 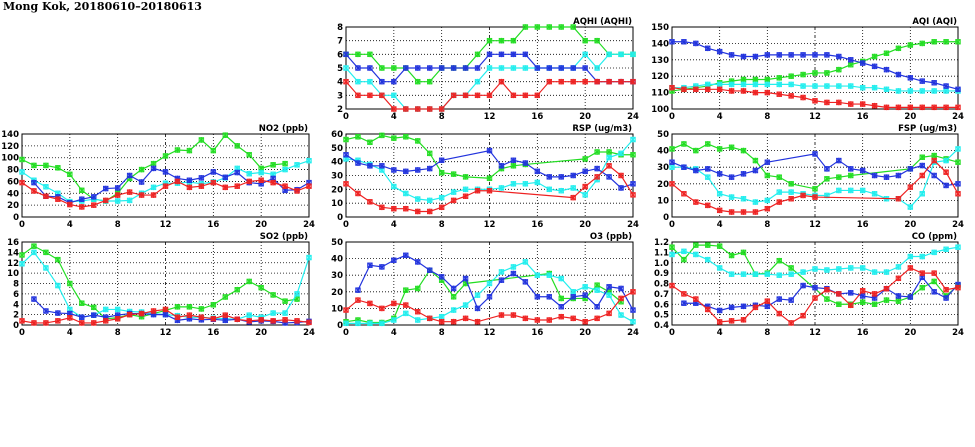 What do you see at coordinates (10, 159) in the screenshot?
I see `y-tick-label: 100` at bounding box center [10, 159].